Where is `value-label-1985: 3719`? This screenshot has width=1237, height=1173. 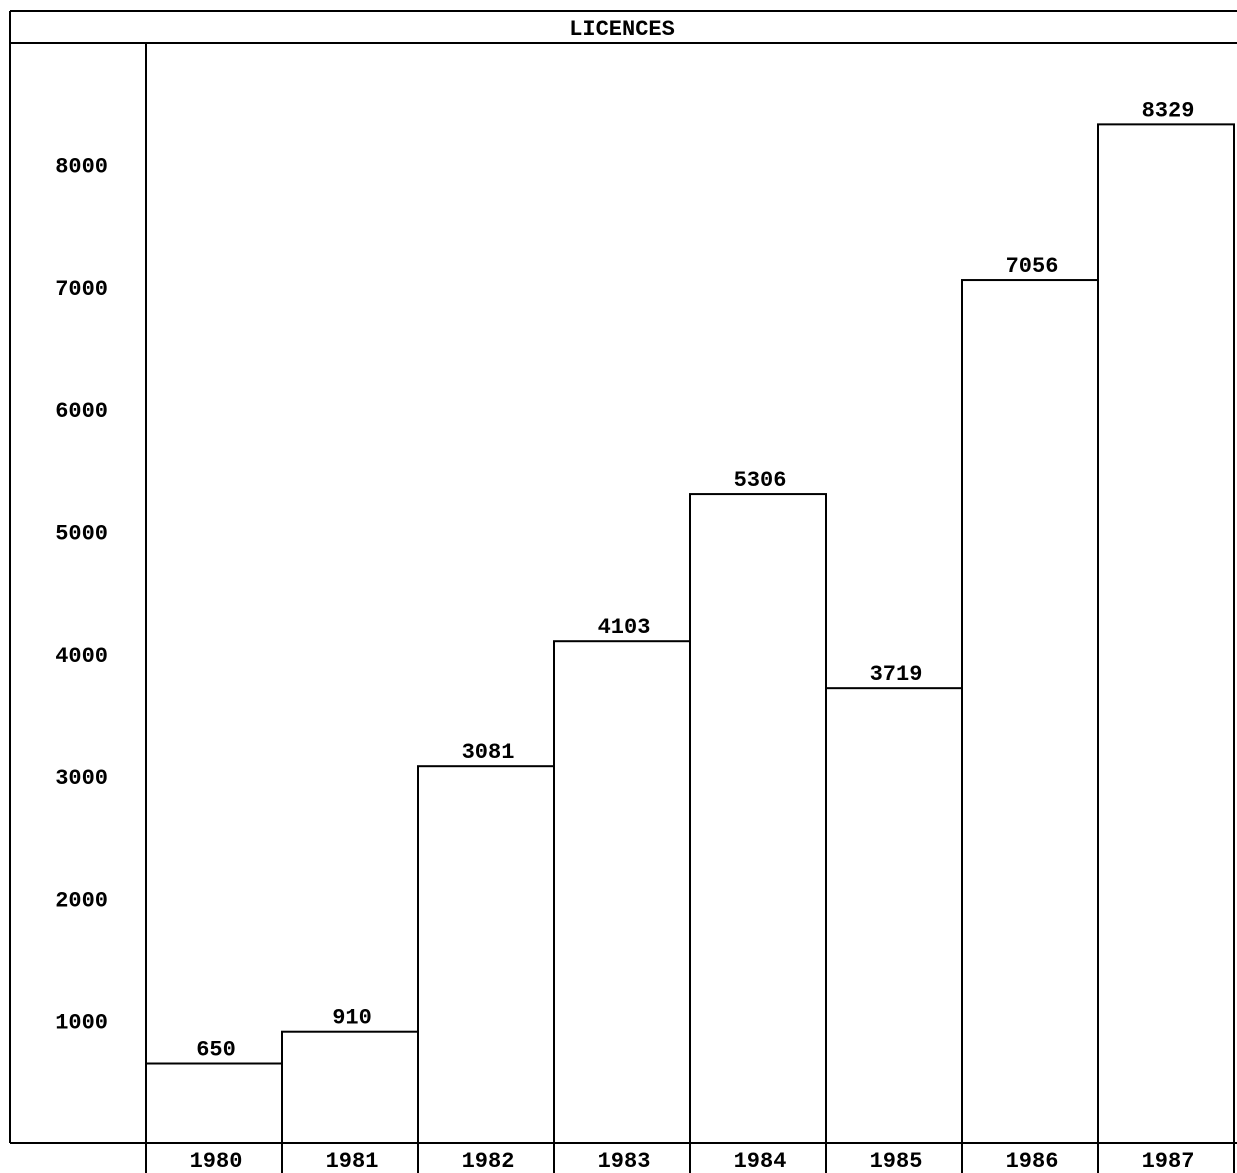
value-label-1985: 3719 is located at coordinates (896, 674).